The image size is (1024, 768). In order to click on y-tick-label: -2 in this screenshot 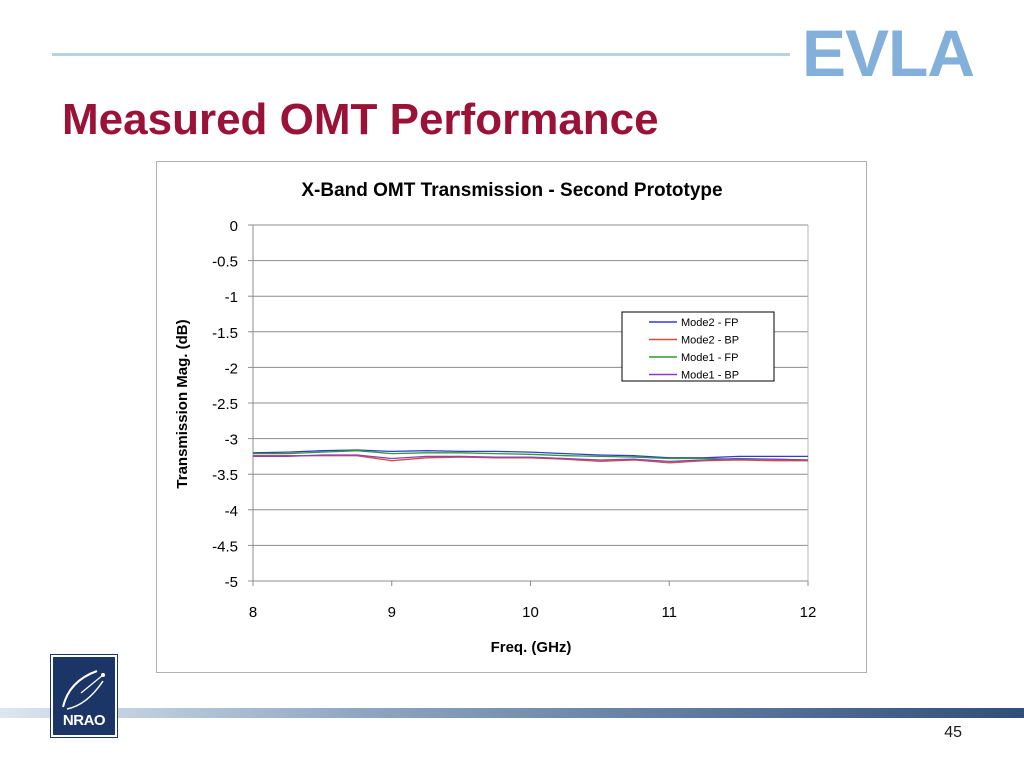, I will do `click(231, 368)`.